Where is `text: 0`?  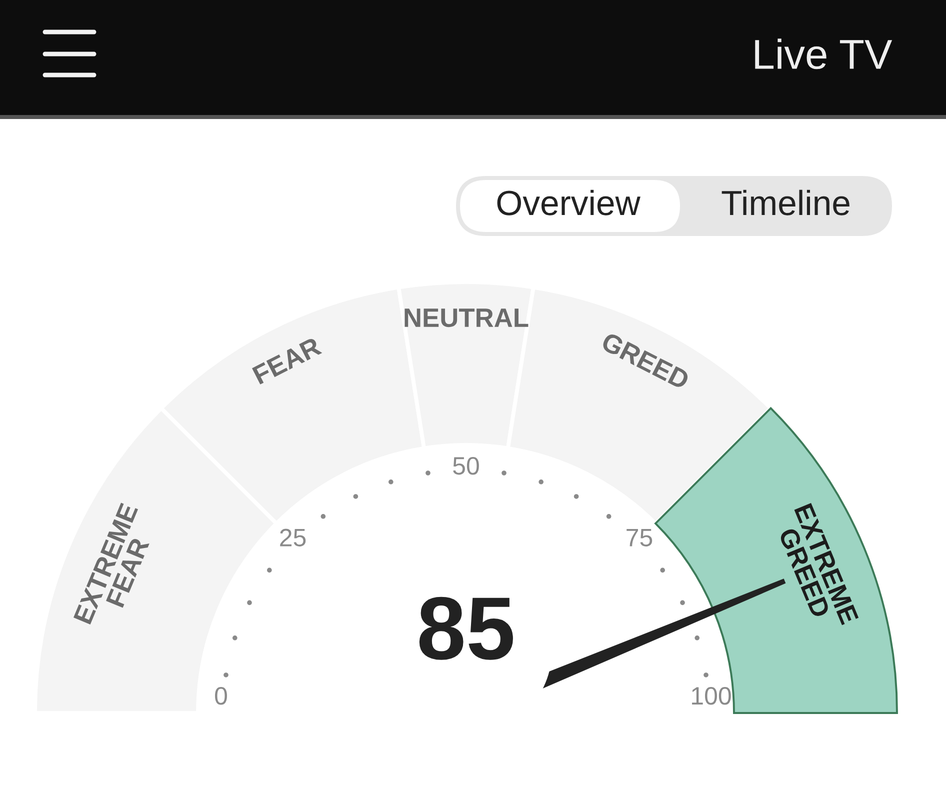 text: 0 is located at coordinates (221, 696).